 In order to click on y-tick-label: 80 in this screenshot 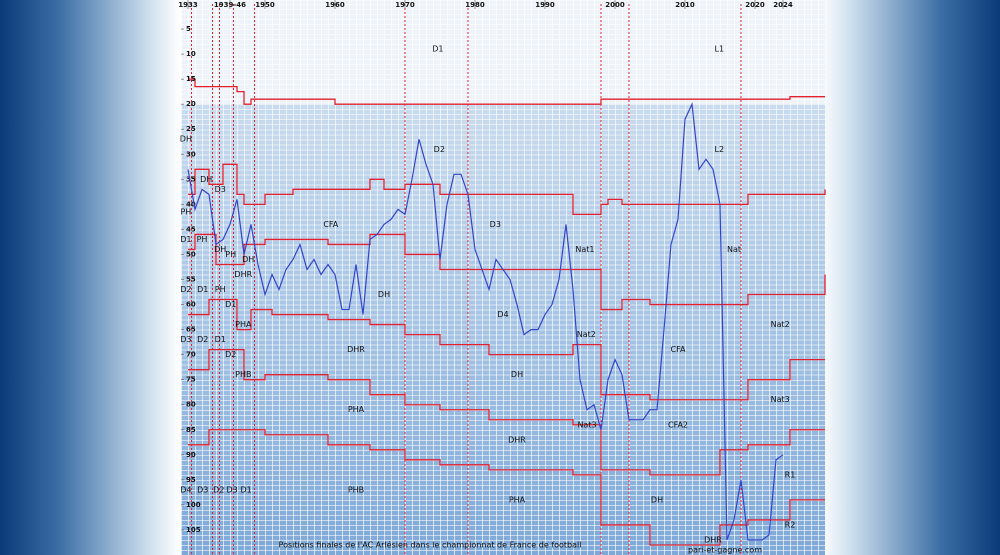, I will do `click(191, 405)`.